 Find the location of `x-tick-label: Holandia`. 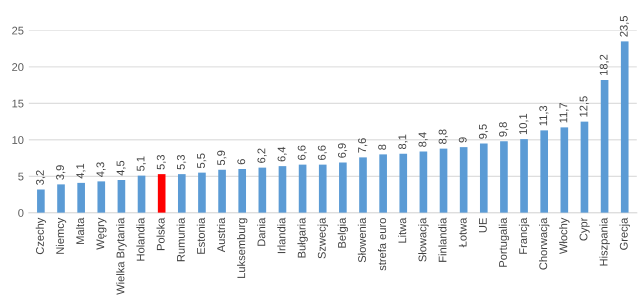

x-tick-label: Holandia is located at coordinates (140, 239).